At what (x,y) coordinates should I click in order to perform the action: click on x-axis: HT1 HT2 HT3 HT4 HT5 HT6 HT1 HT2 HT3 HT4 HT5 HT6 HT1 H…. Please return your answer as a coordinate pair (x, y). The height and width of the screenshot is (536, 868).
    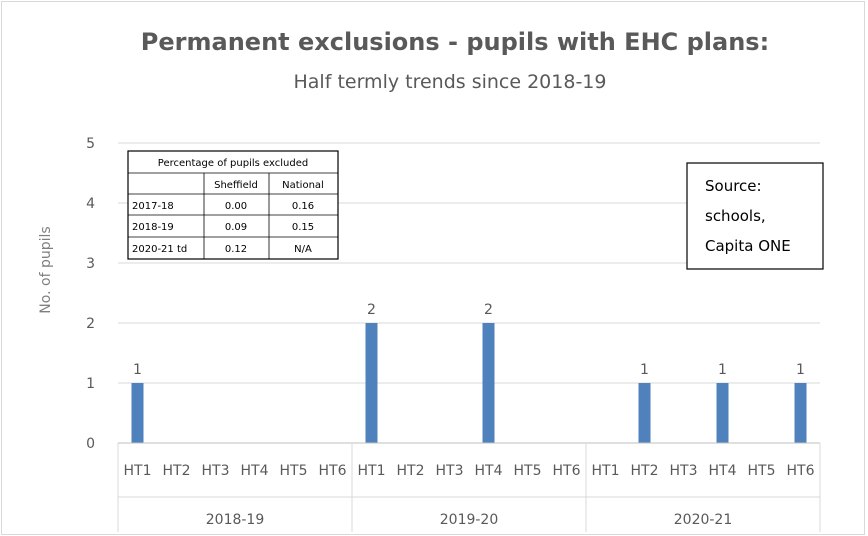
    Looking at the image, I should click on (469, 487).